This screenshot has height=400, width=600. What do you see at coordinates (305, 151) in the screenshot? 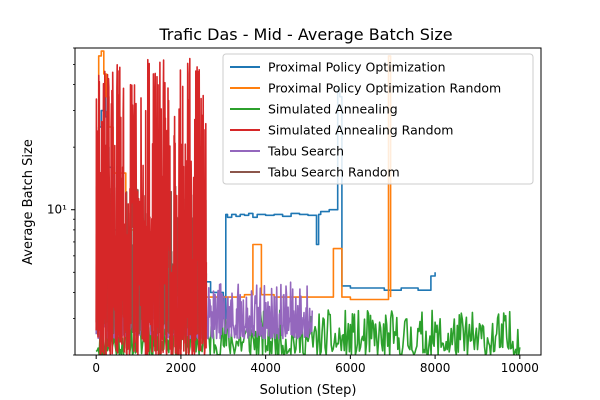
I see `legend-label-tabu-search: Tabu Search` at bounding box center [305, 151].